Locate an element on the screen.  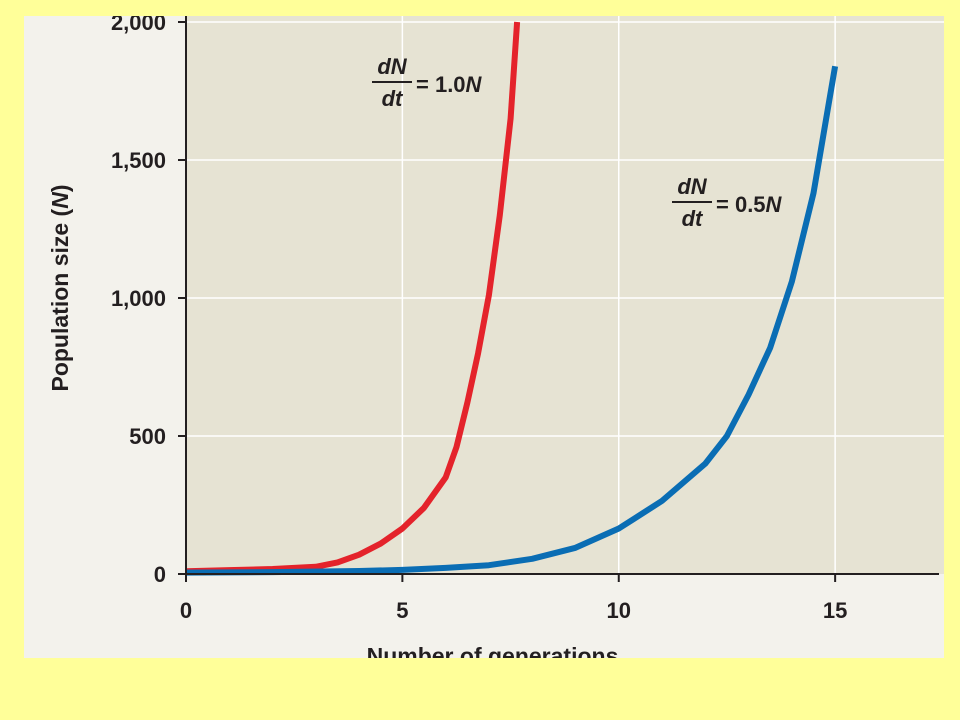
y-axis-title-close: ) is located at coordinates (60, 188).